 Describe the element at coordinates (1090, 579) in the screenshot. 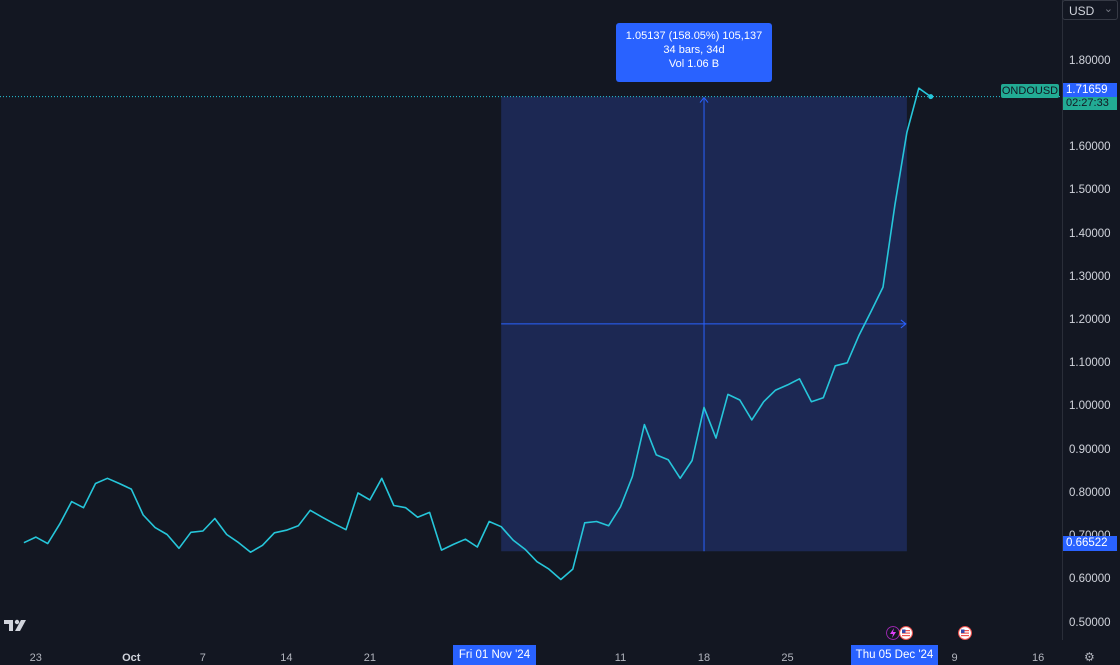

I see `price-tick-label: 0.60000` at that location.